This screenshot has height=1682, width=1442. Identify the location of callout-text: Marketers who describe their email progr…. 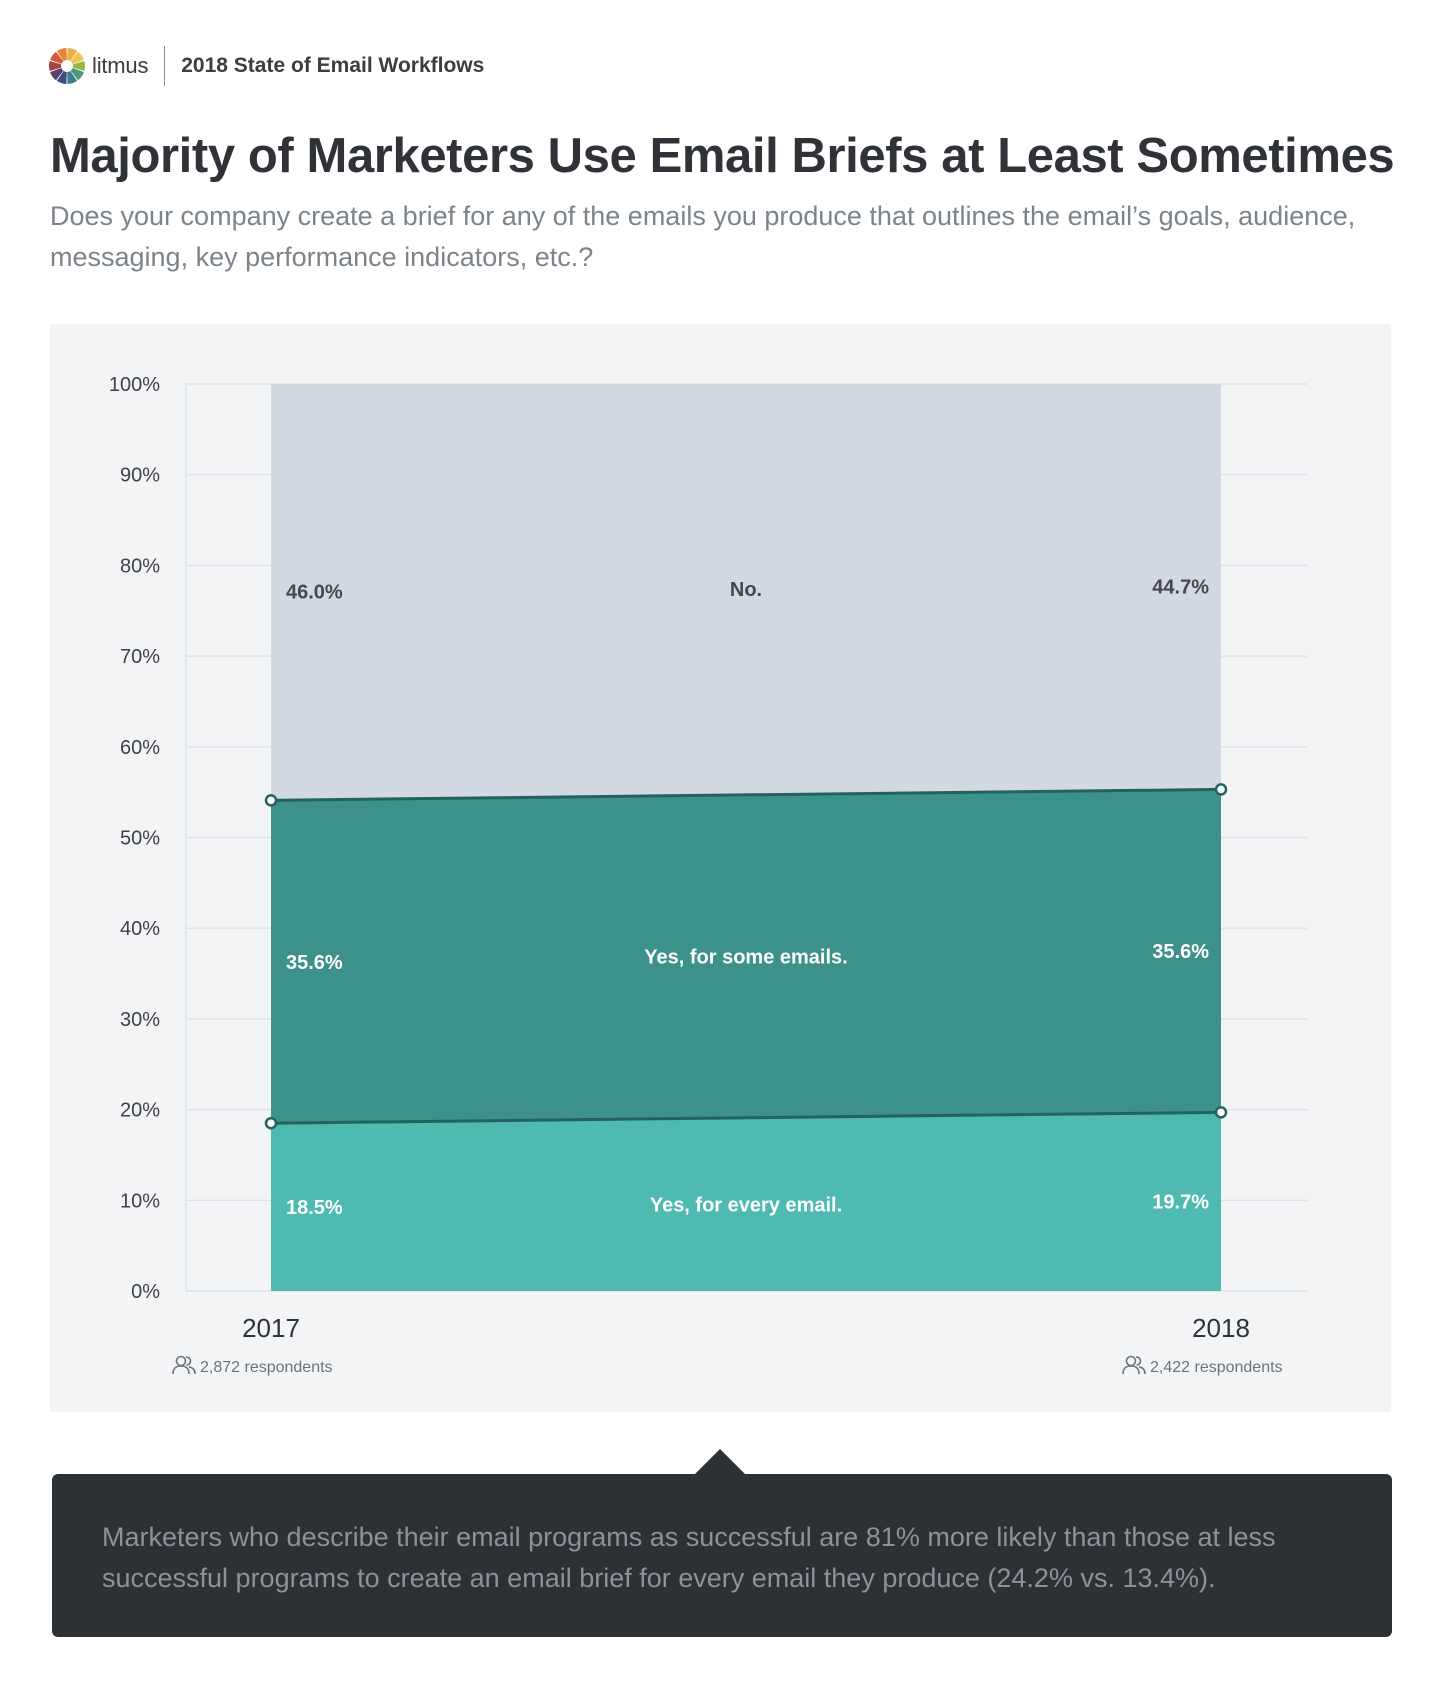
(689, 1557).